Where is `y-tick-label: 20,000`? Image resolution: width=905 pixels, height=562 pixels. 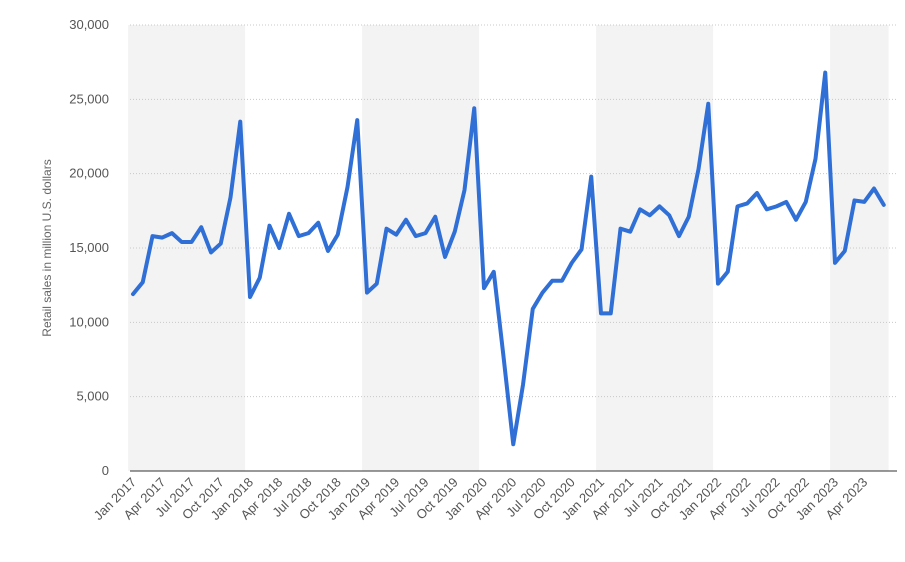
y-tick-label: 20,000 is located at coordinates (89, 173).